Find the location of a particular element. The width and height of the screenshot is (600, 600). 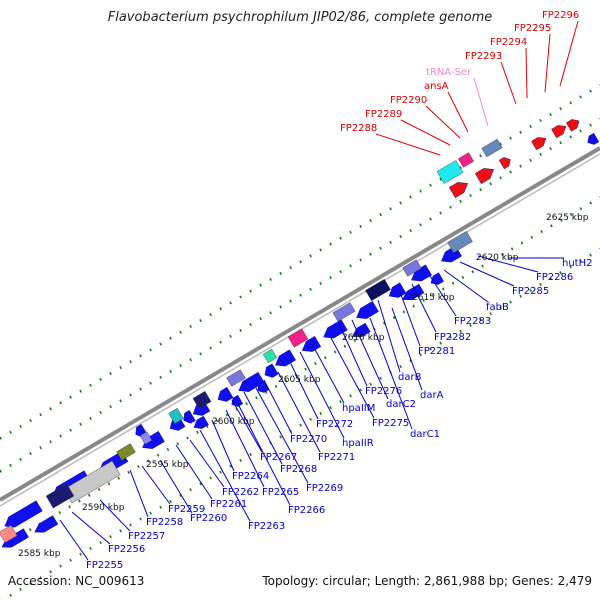

reverse-gene-label: darC1 is located at coordinates (425, 434).